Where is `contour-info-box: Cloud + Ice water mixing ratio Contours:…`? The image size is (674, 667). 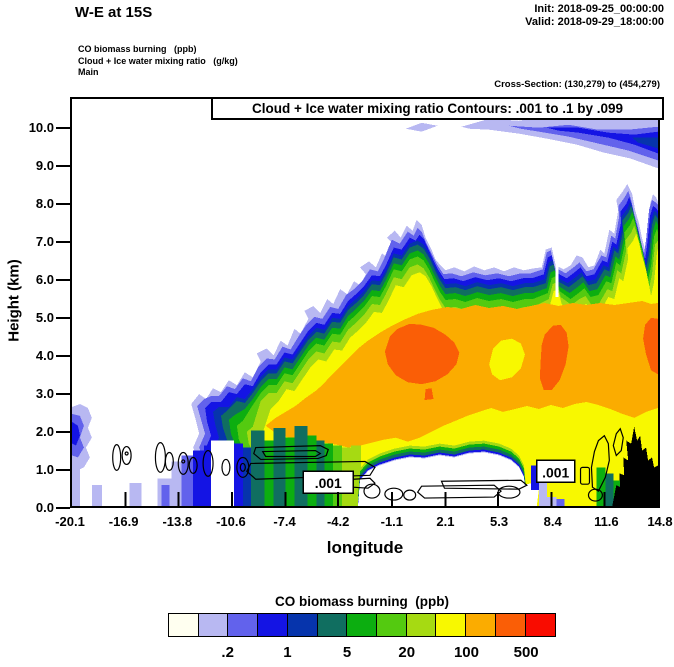
contour-info-box: Cloud + Ice water mixing ratio Contours:… is located at coordinates (437, 108).